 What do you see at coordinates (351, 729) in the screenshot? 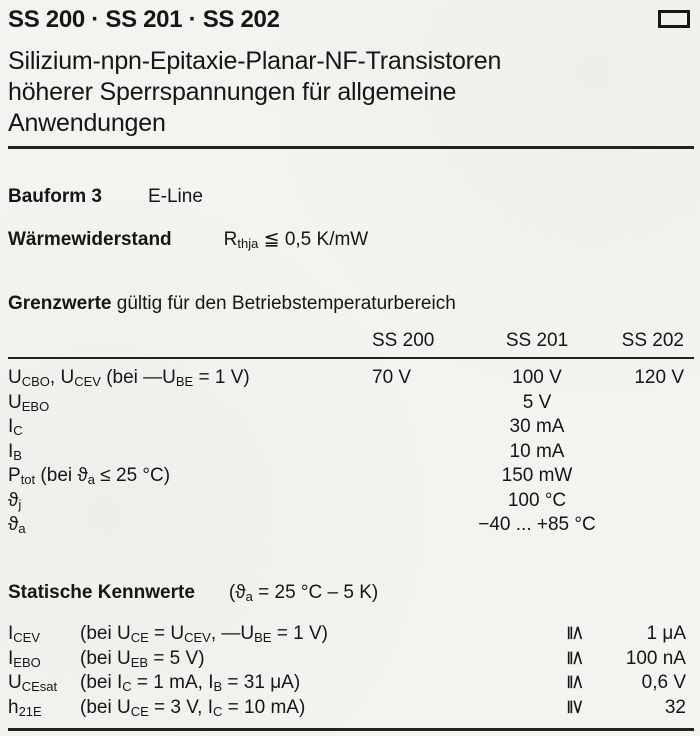
I see `divider-bottom` at bounding box center [351, 729].